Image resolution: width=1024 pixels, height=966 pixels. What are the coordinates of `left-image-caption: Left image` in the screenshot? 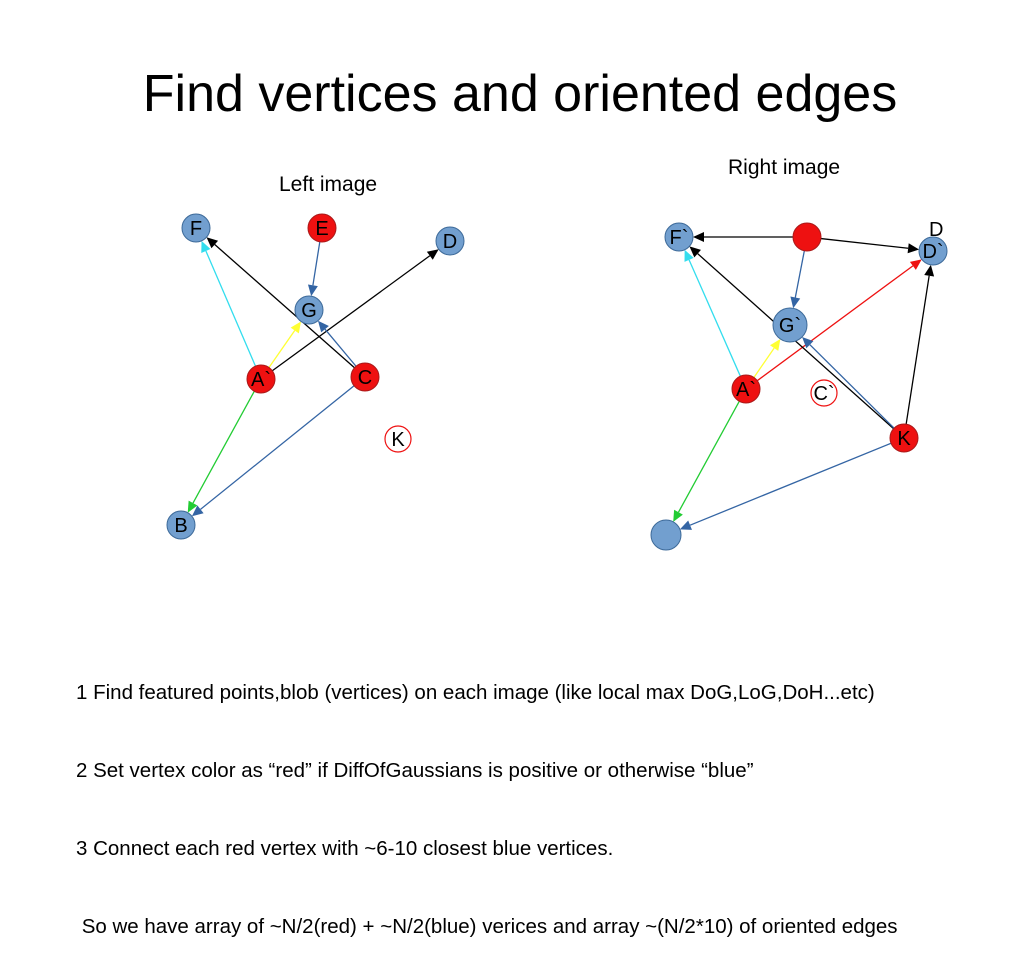 It's located at (328, 184).